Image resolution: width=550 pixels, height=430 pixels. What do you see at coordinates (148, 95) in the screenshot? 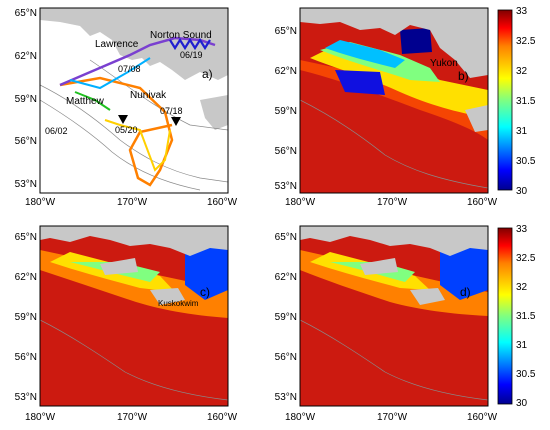
I see `place-label: Nunivak` at bounding box center [148, 95].